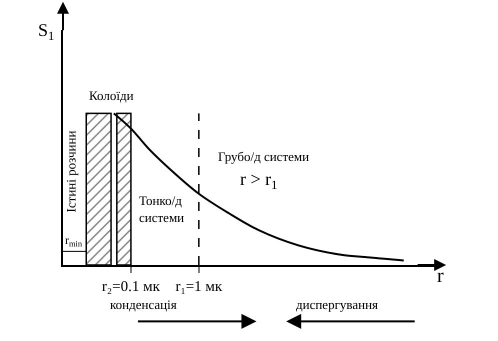 This screenshot has height=341, width=498. What do you see at coordinates (259, 180) in the screenshot?
I see `annotation: r > r$_{1}$` at bounding box center [259, 180].